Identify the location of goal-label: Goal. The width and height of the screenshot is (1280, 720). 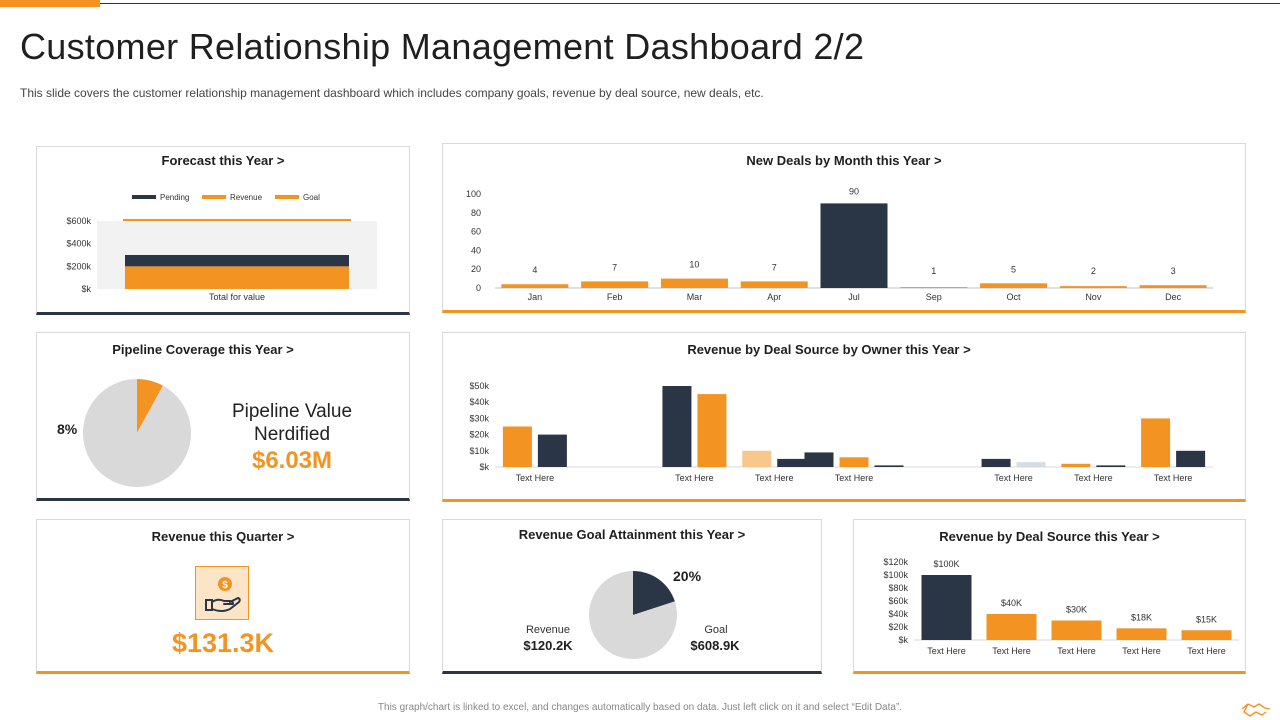
(716, 630).